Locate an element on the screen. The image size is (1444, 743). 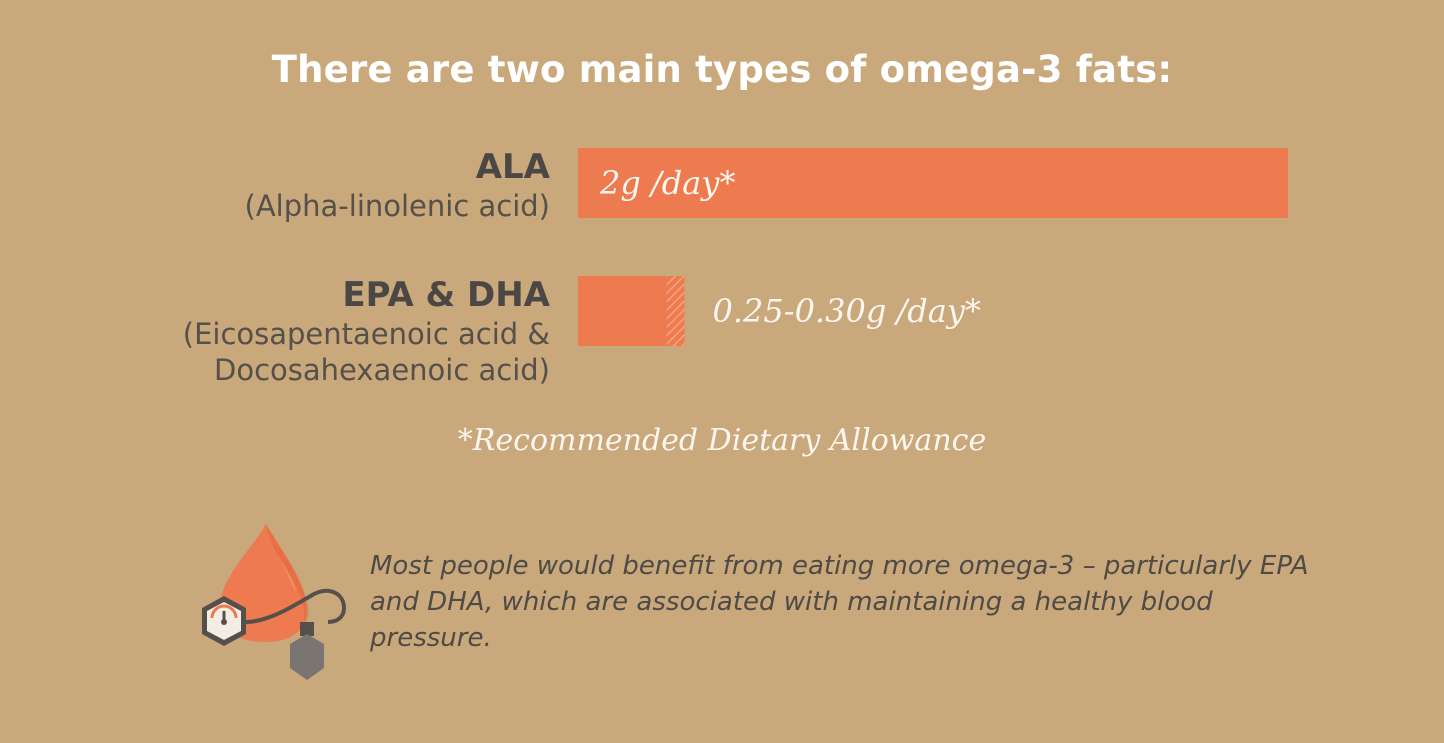
category-full-name-line-2: Docosahexaenoic acid) is located at coordinates (382, 370).